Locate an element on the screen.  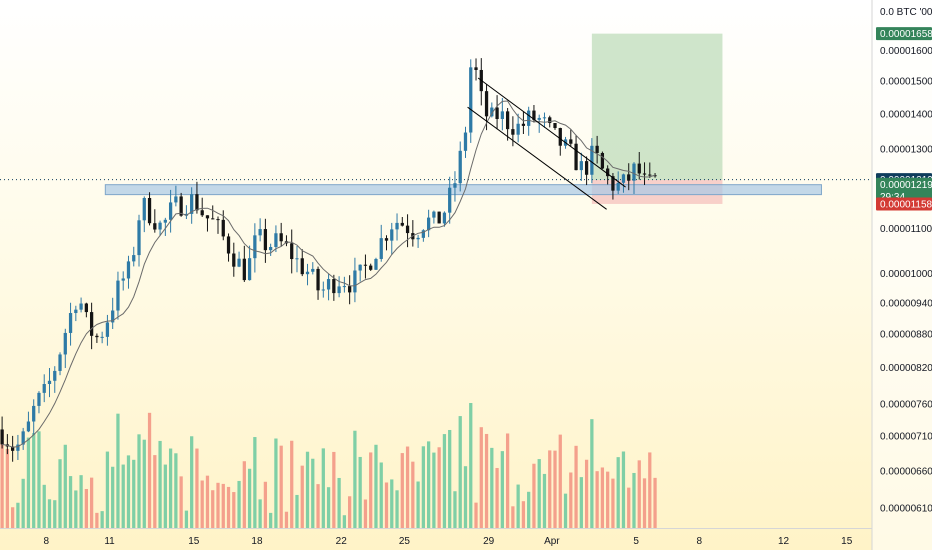
y-tick-label: 0.00000820 is located at coordinates (906, 368).